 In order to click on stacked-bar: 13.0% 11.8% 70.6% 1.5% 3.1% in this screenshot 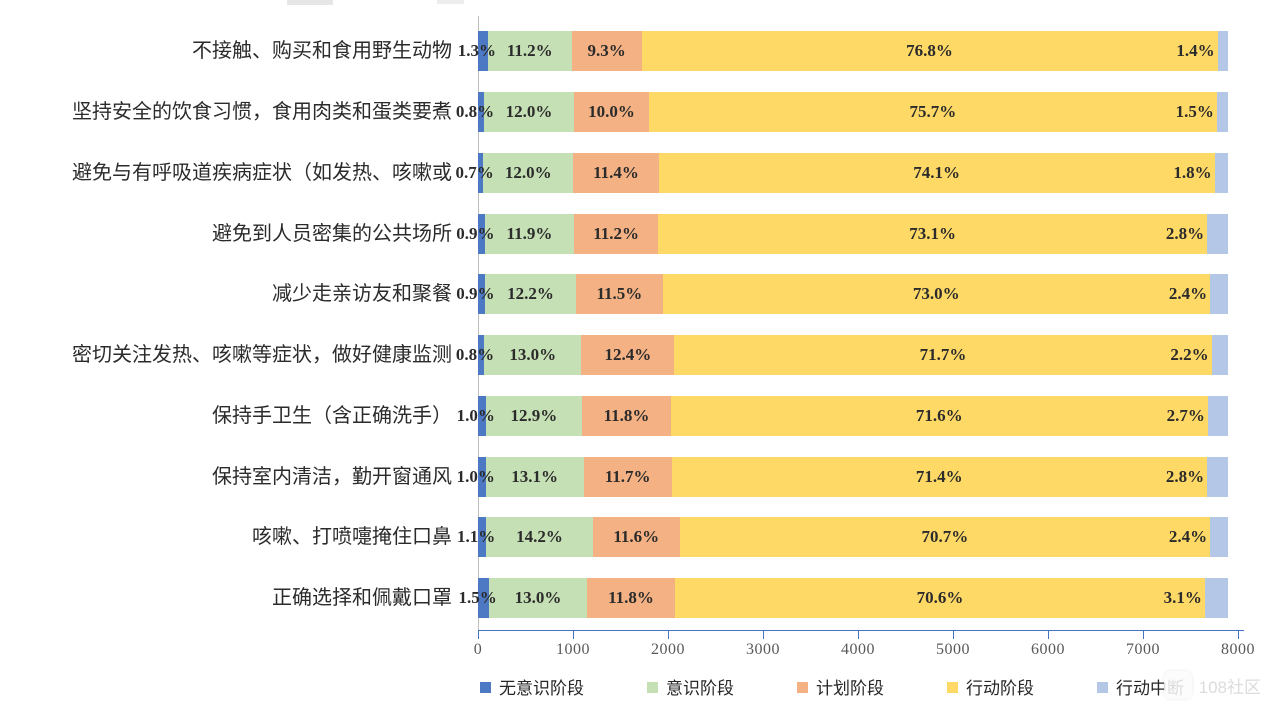, I will do `click(844, 598)`.